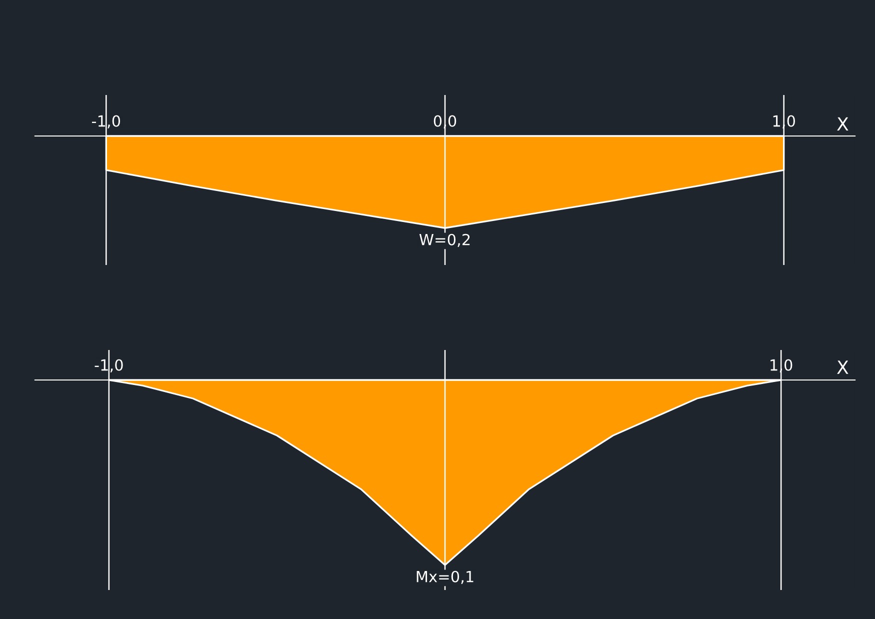 Image resolution: width=875 pixels, height=619 pixels. I want to click on annotation: Mx=0,1, so click(445, 577).